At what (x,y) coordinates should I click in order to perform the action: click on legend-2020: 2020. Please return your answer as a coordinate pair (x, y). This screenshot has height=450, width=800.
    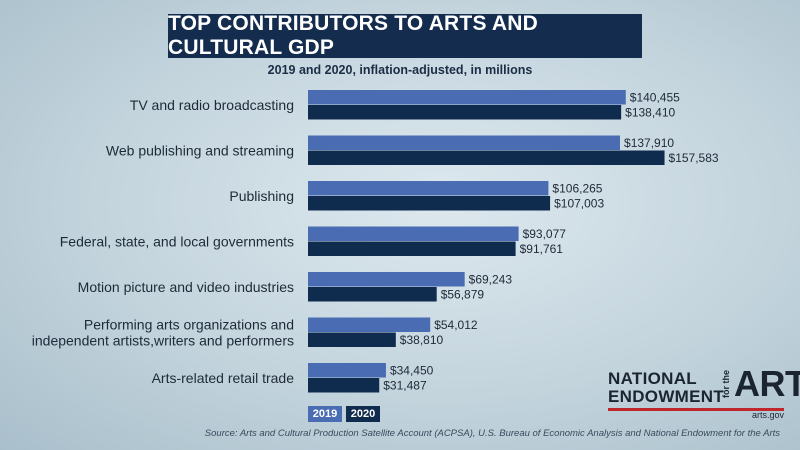
    Looking at the image, I should click on (363, 414).